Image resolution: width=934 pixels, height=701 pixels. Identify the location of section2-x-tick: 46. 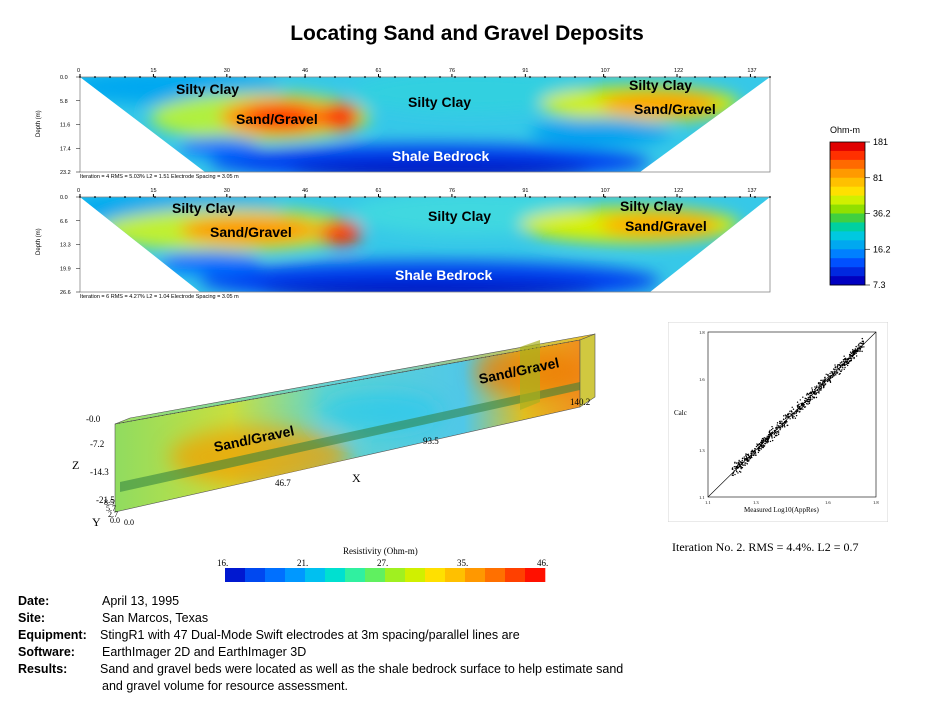
(305, 191).